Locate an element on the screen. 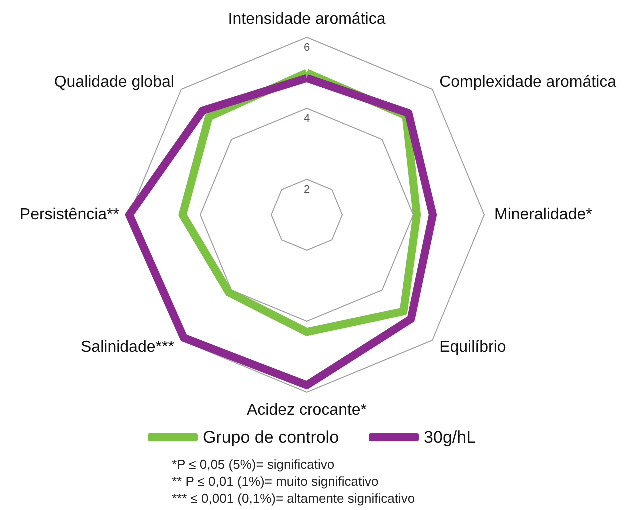 This screenshot has width=624, height=510. text: *** ≤ 0,001 (0,1%)= altamente significativo is located at coordinates (294, 498).